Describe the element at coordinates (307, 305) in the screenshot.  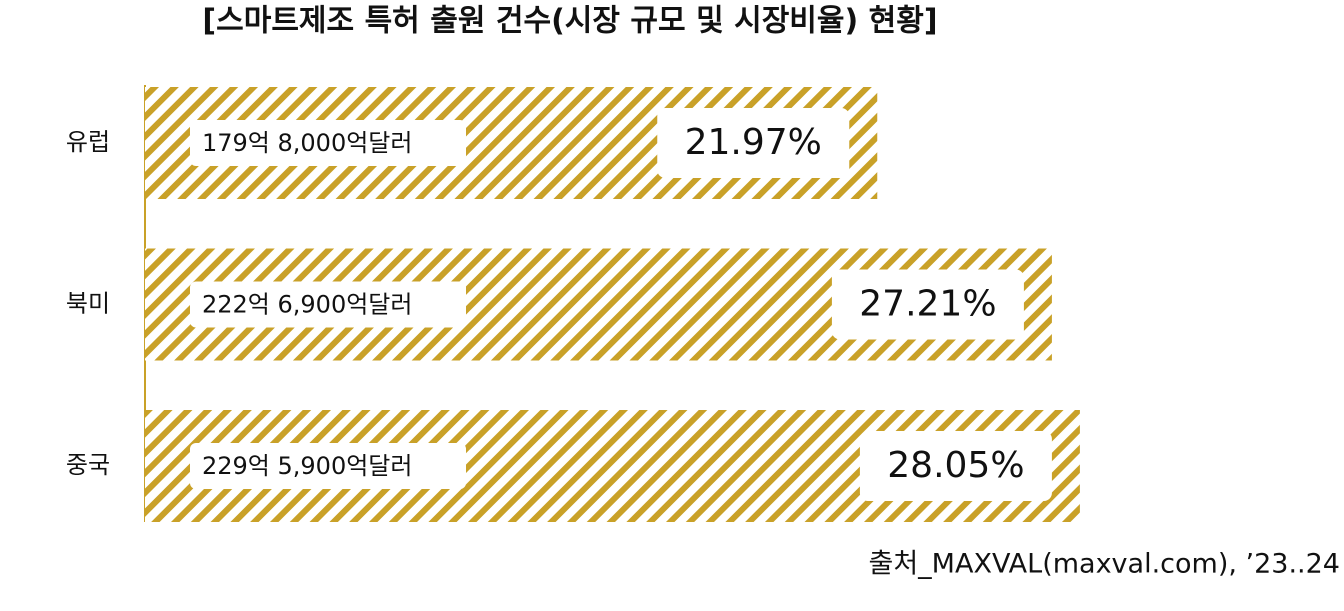
I see `size-label: 222억 6,900억달러` at that location.